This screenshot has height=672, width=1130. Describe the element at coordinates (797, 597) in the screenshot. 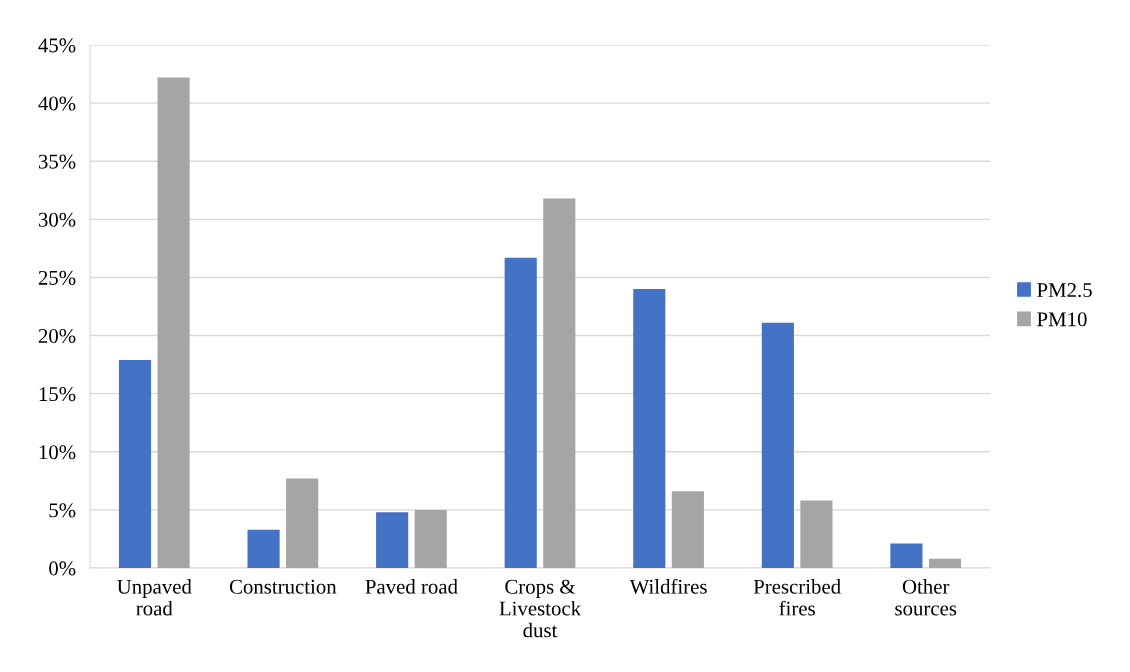

I see `x-tick-label: Prescribed fires` at that location.